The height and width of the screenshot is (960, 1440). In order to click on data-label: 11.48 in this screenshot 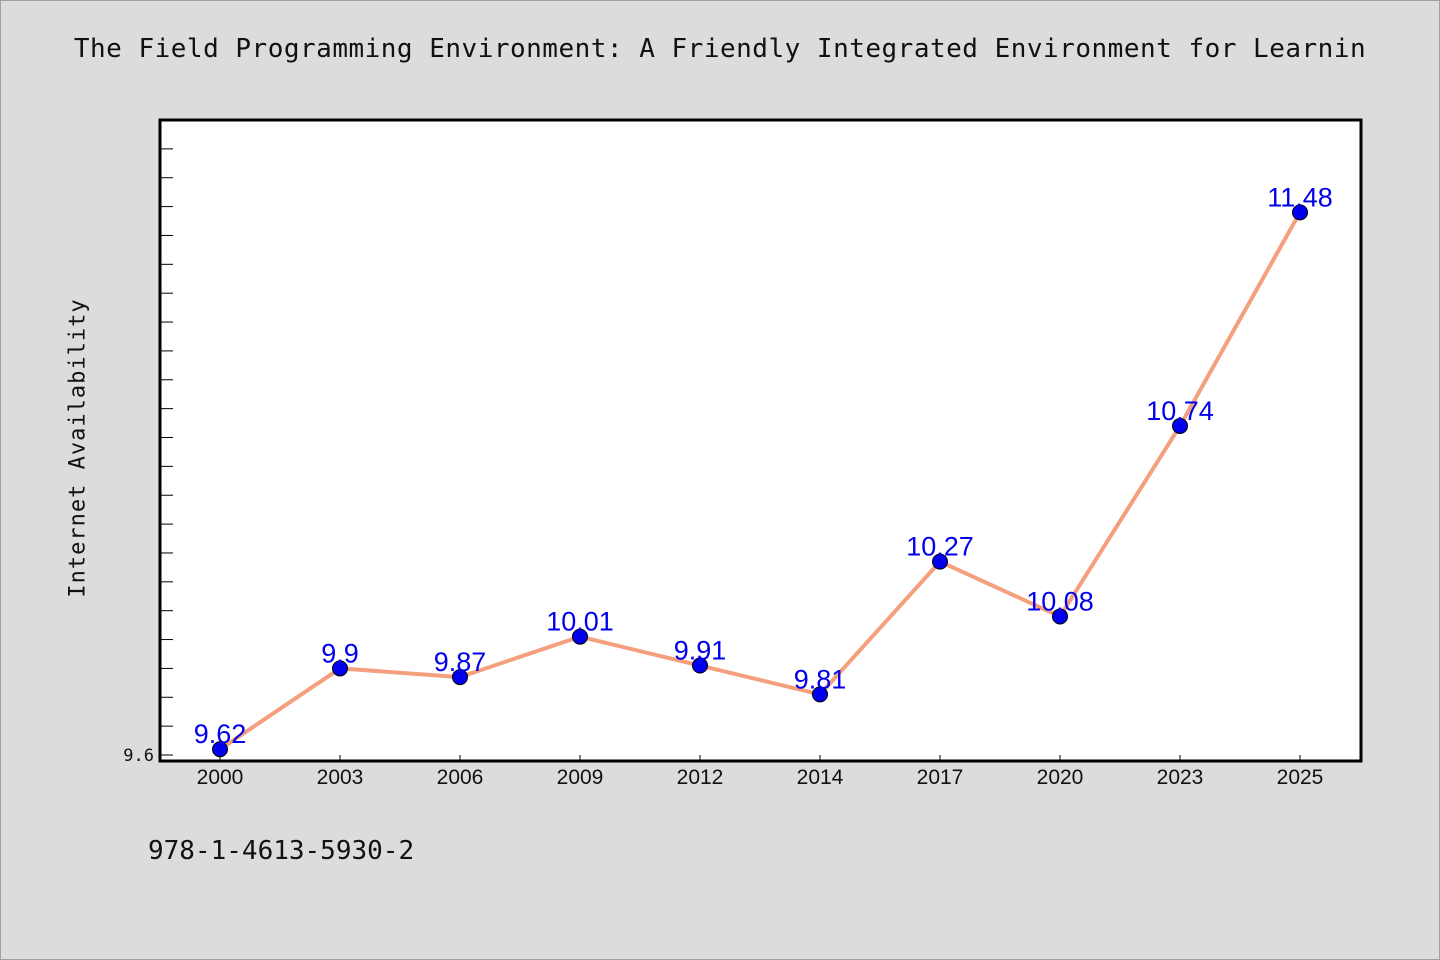, I will do `click(1300, 197)`.